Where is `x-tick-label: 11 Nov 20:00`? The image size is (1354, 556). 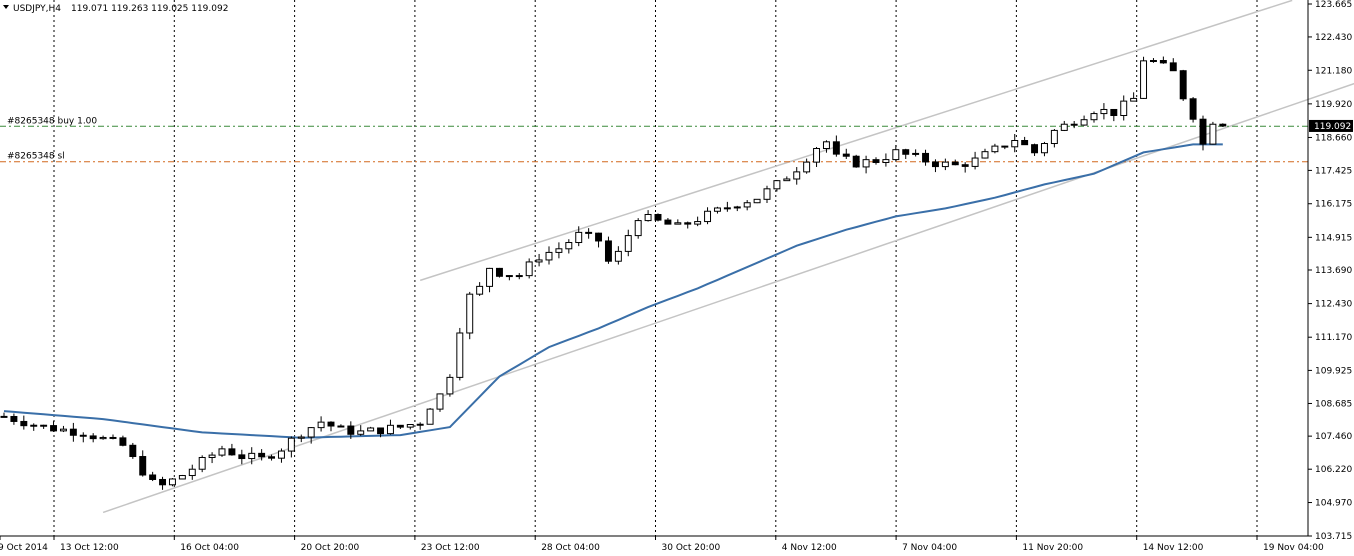 x-tick-label: 11 Nov 20:00 is located at coordinates (1052, 548).